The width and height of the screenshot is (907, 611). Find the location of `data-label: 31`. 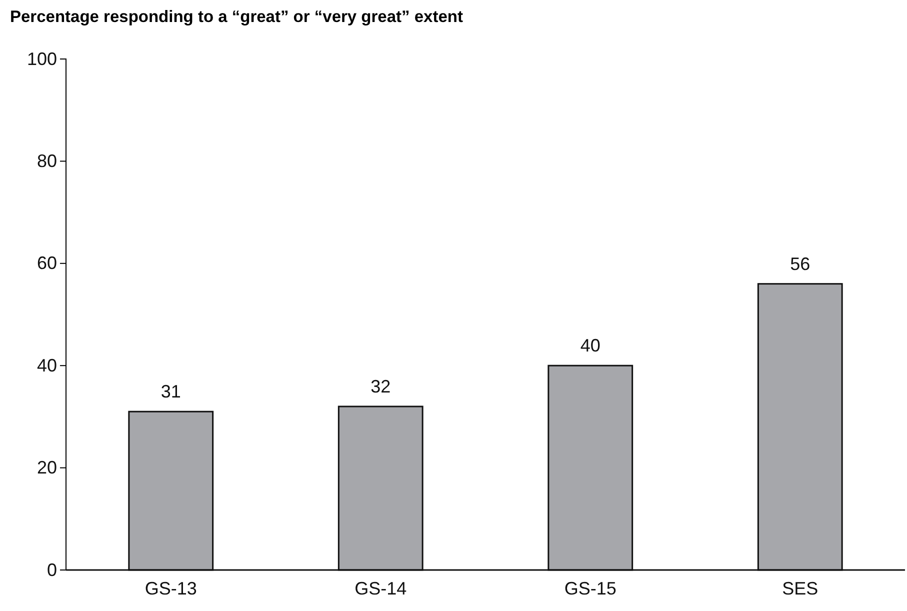

data-label: 31 is located at coordinates (170, 392).